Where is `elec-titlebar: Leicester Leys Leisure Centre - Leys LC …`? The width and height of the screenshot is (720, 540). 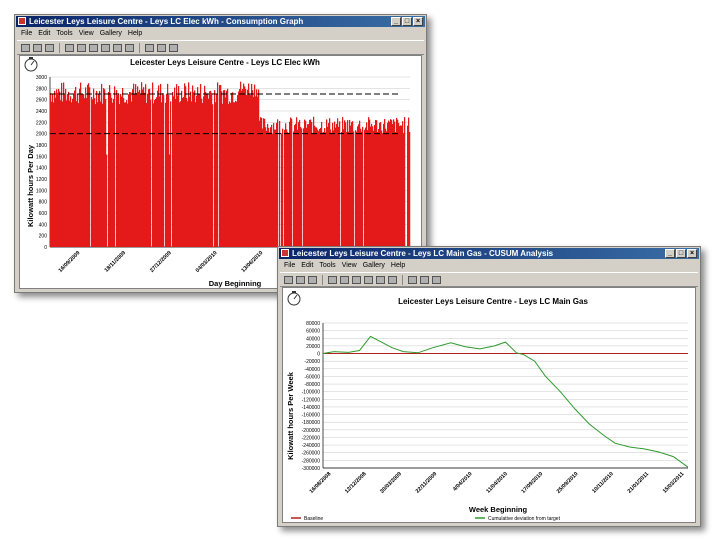 elec-titlebar: Leicester Leys Leisure Centre - Leys LC … is located at coordinates (220, 21).